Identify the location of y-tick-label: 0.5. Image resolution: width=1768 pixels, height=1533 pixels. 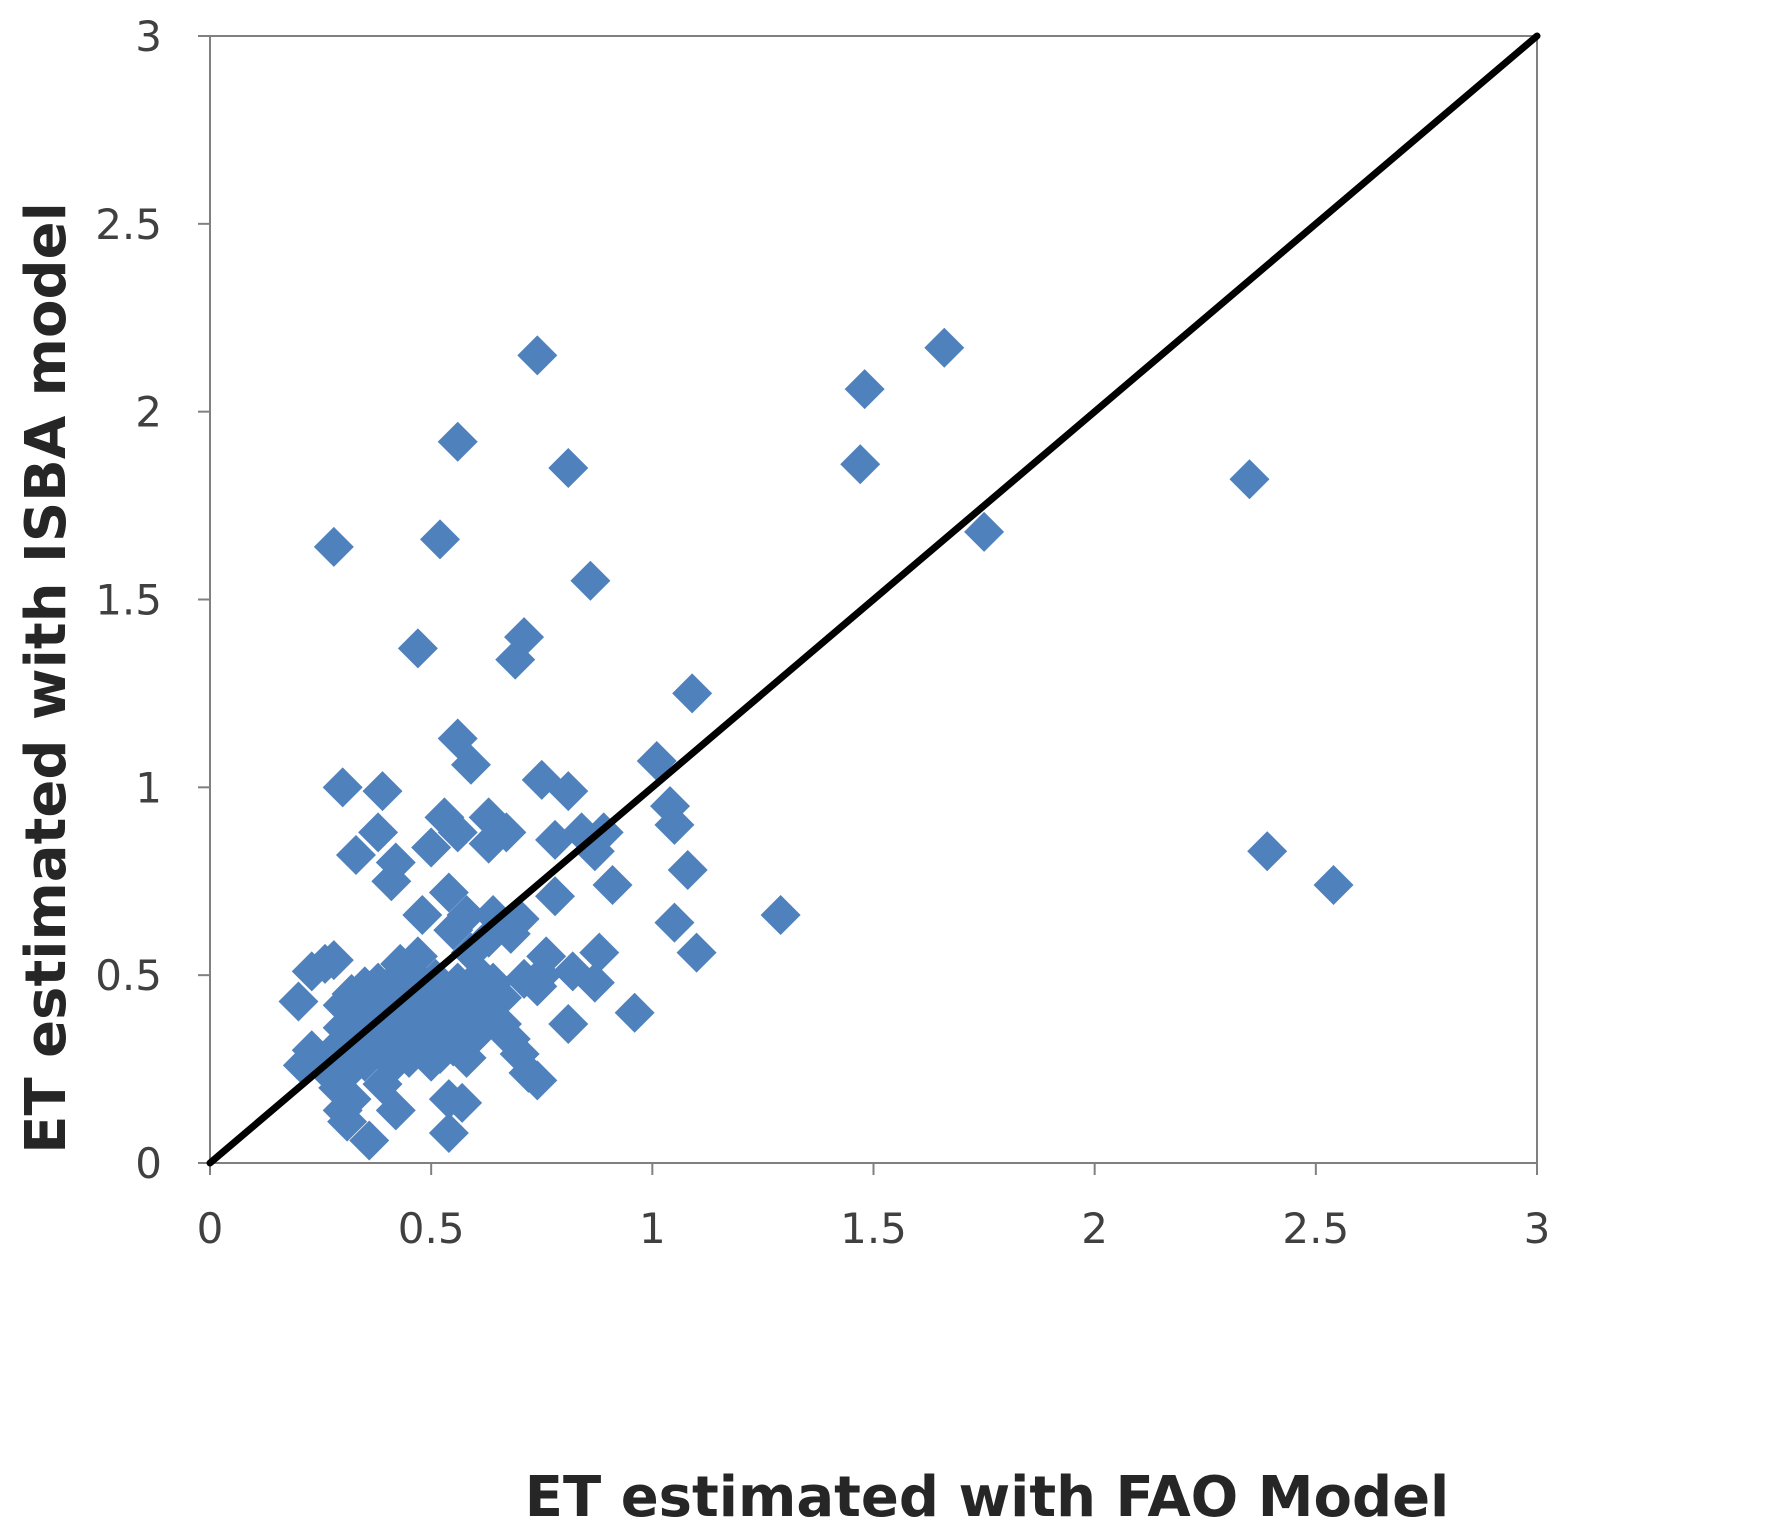
(128, 975).